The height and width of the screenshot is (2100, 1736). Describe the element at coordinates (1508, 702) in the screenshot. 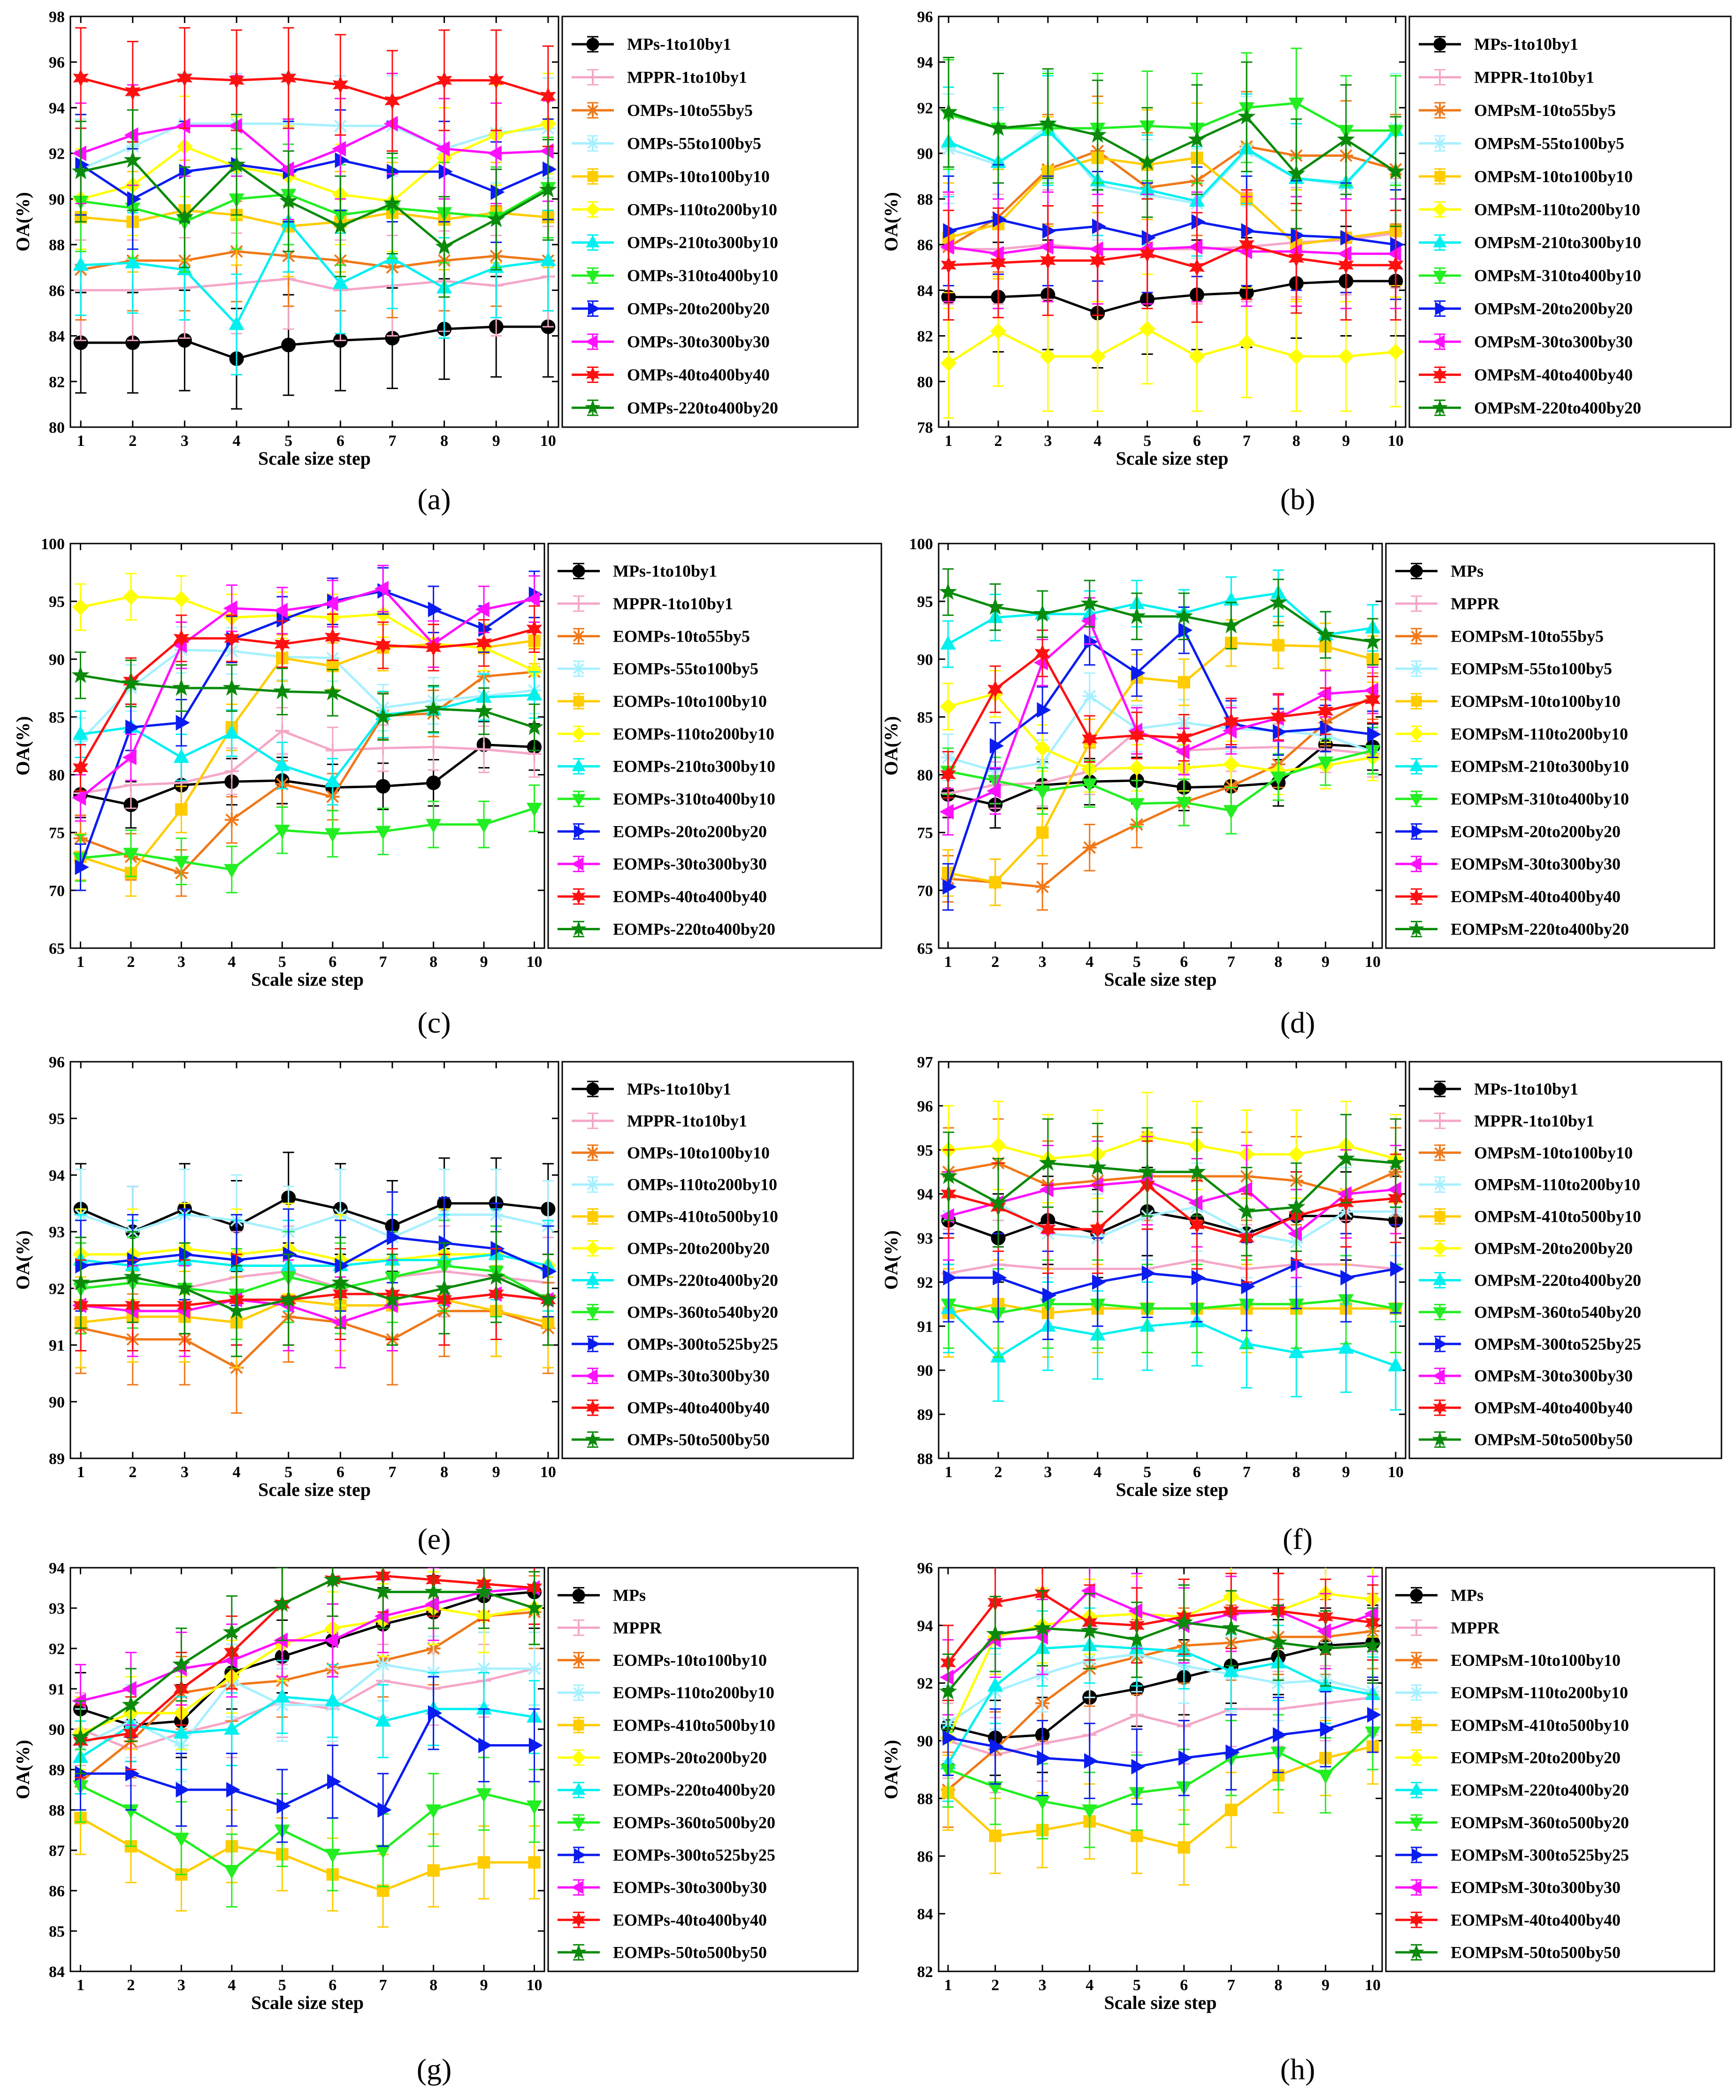

I see `legend-entry-eompsm-10to100by10: EOMPsM-10to100by10` at that location.